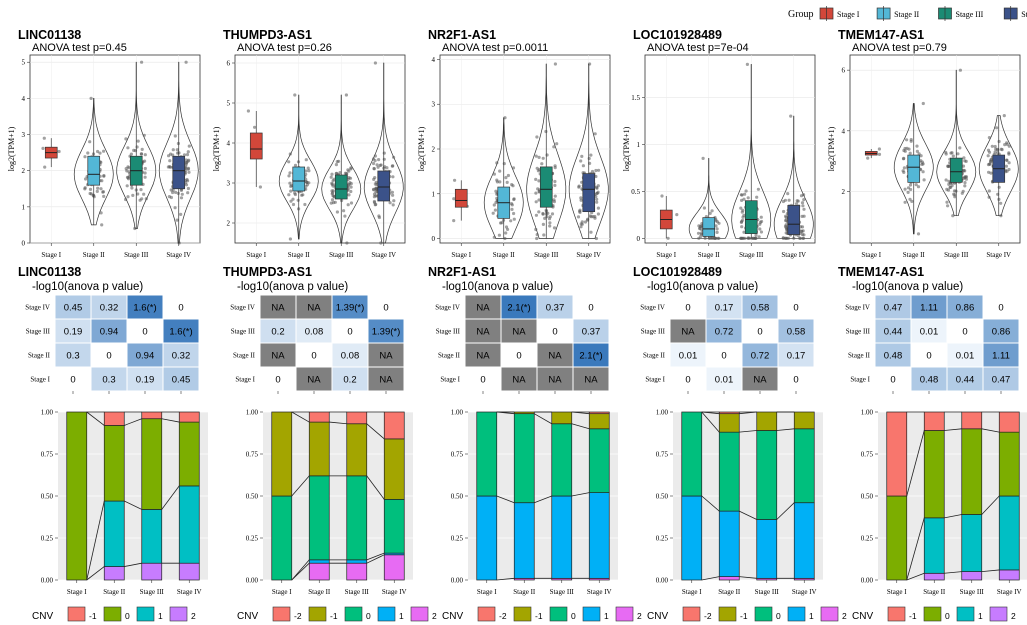 This screenshot has width=1027, height=625. Describe the element at coordinates (434, 616) in the screenshot. I see `cnv-legend-label: 2` at that location.